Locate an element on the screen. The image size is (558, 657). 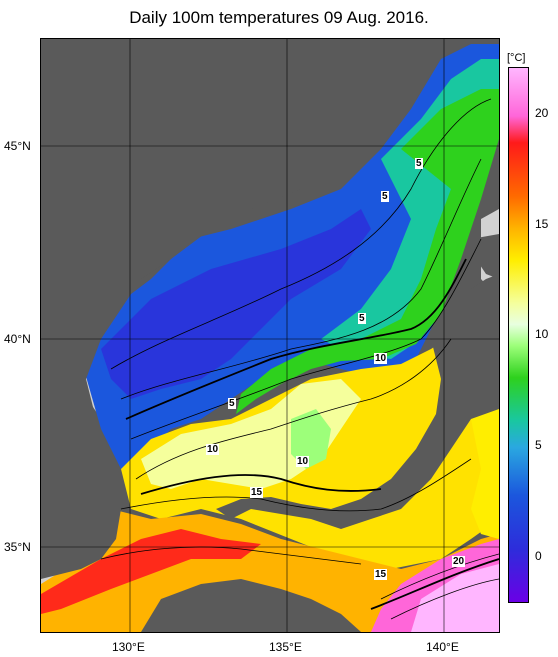
lat-label-40n: 40°N is located at coordinates (17, 339).